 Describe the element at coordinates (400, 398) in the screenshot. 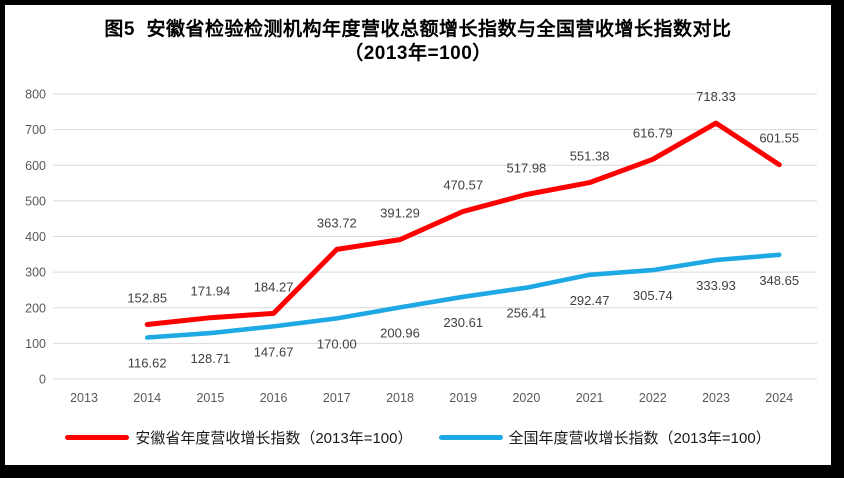

I see `svg-text: 2018` at that location.